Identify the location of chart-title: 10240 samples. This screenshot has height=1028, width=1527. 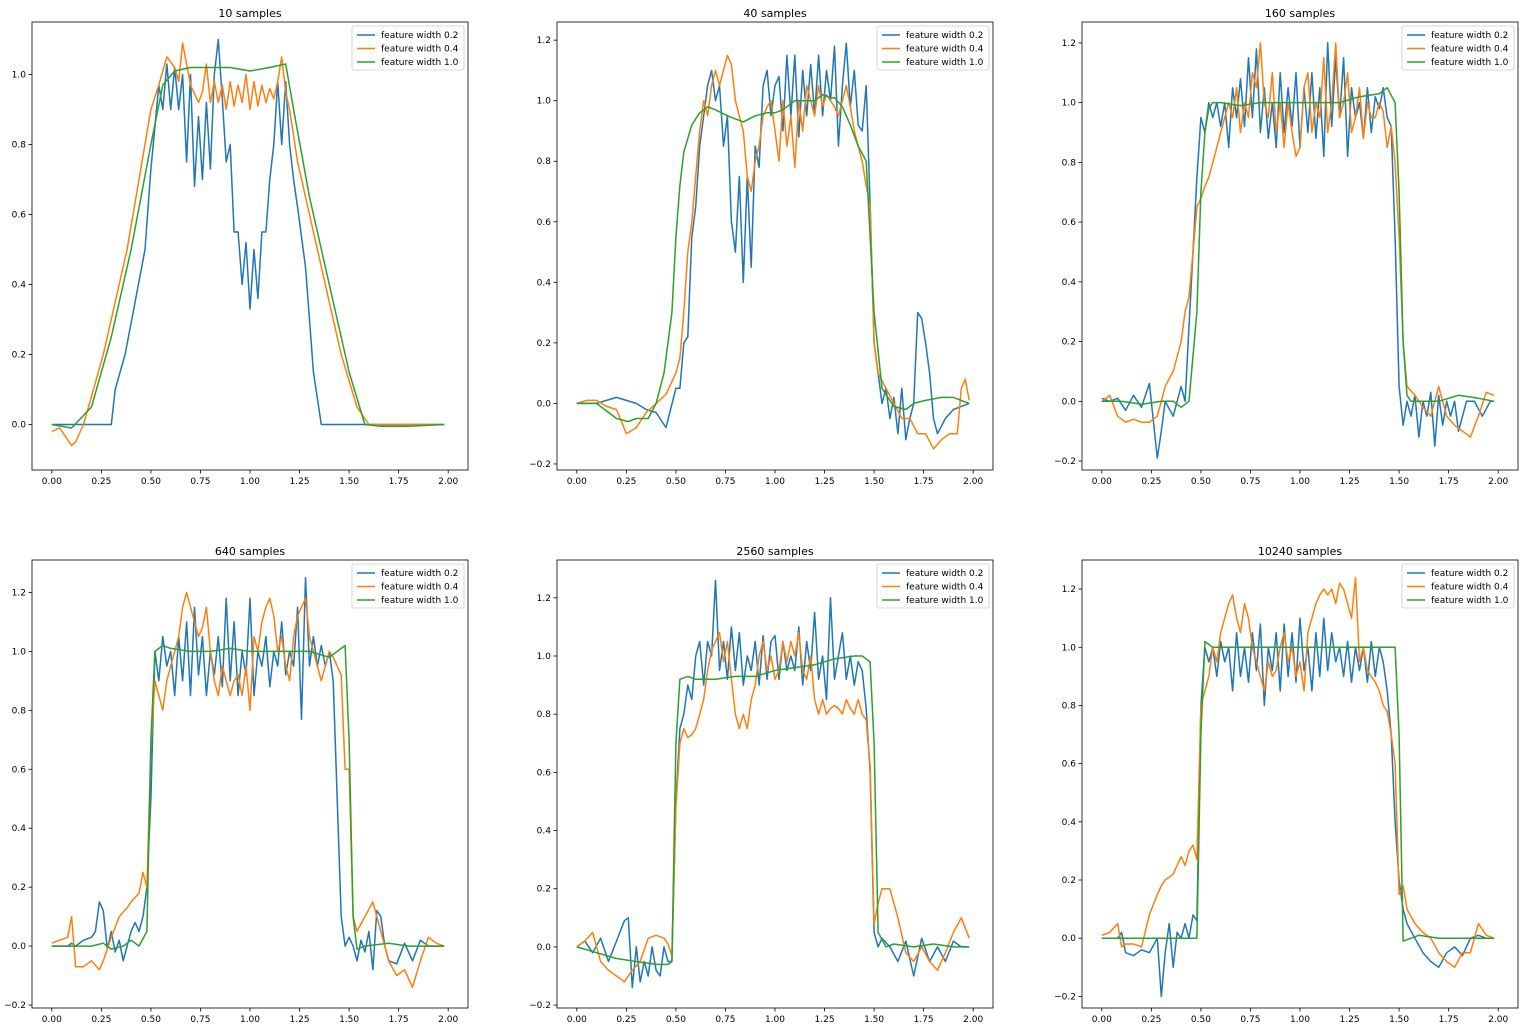
(1300, 551).